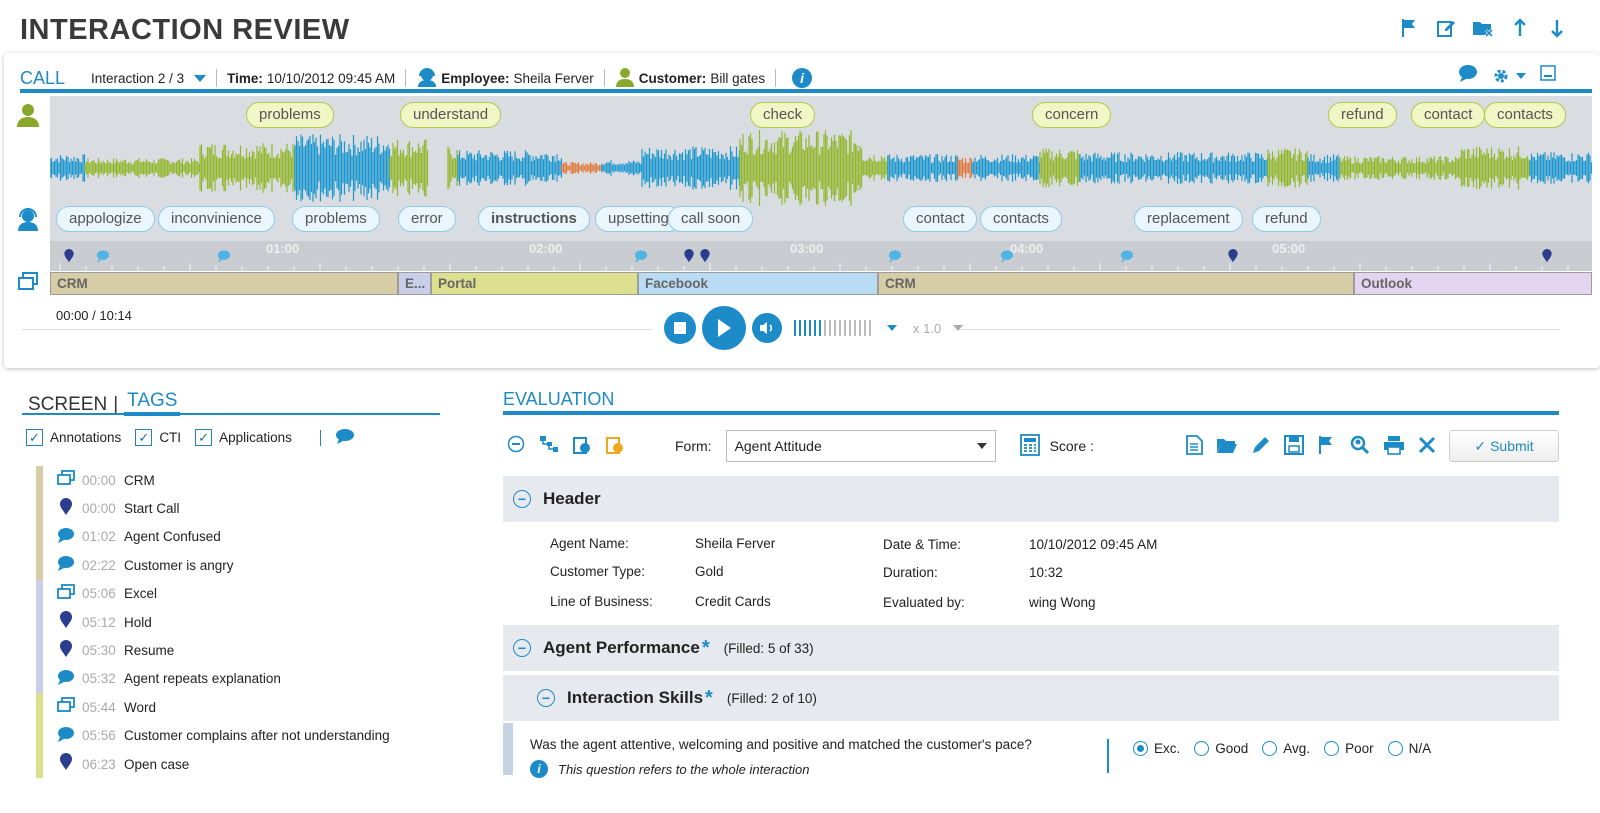 Image resolution: width=1600 pixels, height=813 pixels. I want to click on app-segment-facebook: Facebook, so click(758, 283).